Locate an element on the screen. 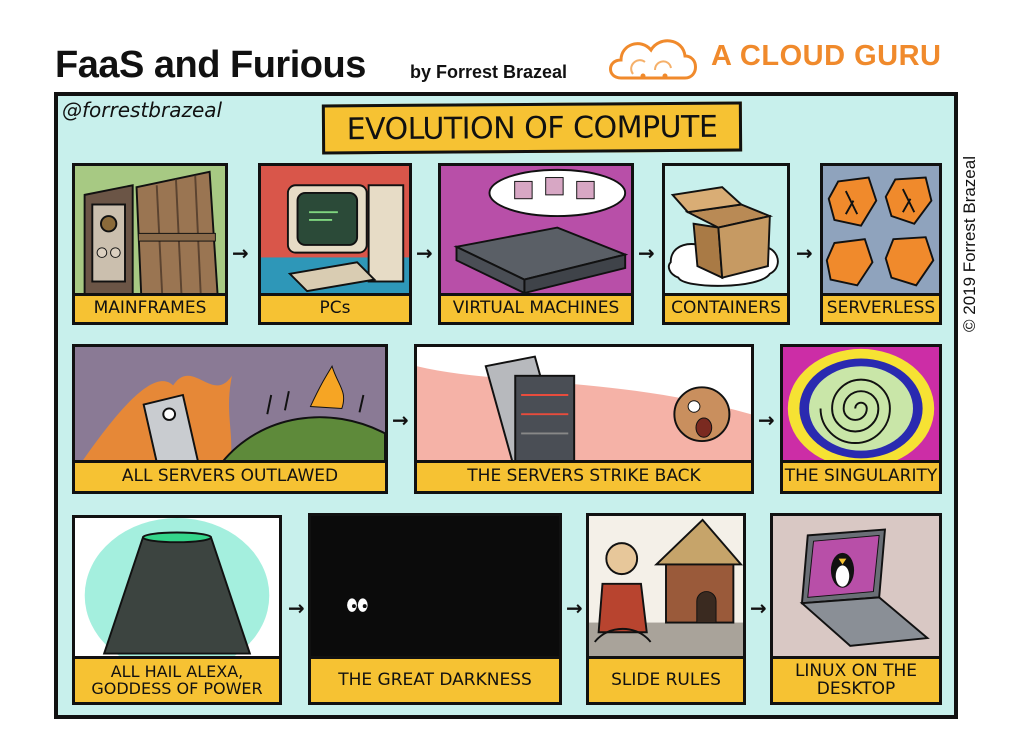 This screenshot has width=1024, height=741. caption-mainframes: MAINFRAMES is located at coordinates (150, 309).